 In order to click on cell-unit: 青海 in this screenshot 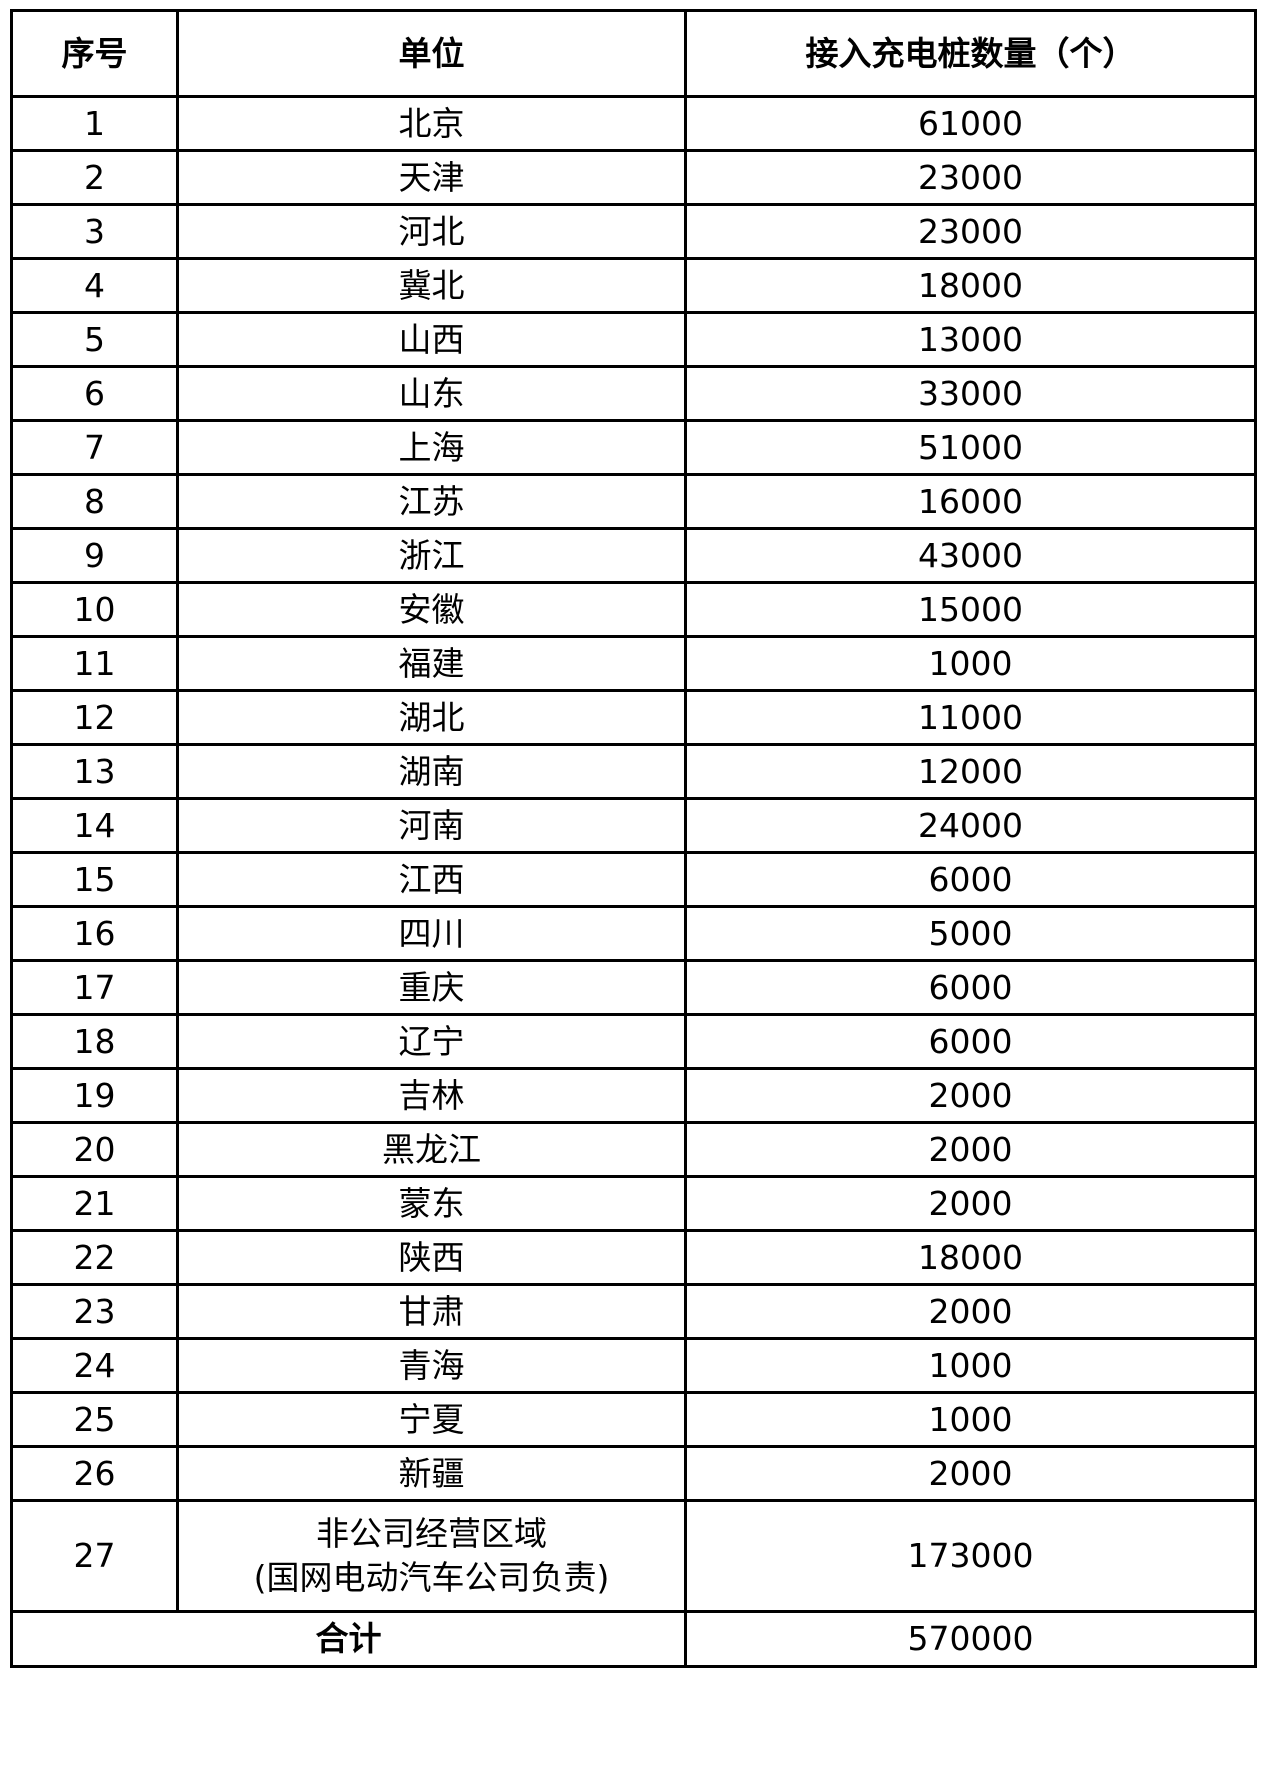, I will do `click(431, 1365)`.